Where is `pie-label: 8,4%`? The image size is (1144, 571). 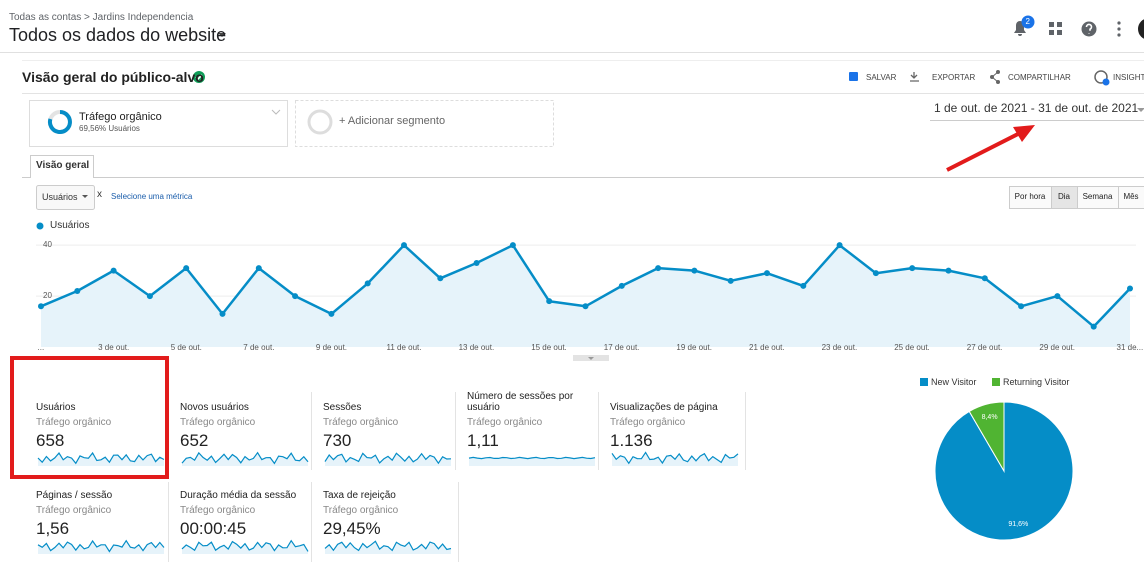 pie-label: 8,4% is located at coordinates (989, 418).